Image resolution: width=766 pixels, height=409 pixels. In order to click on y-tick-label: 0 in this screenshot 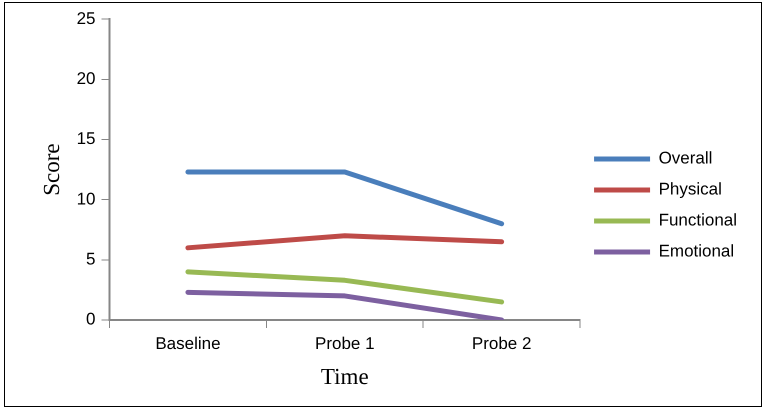, I will do `click(91, 319)`.